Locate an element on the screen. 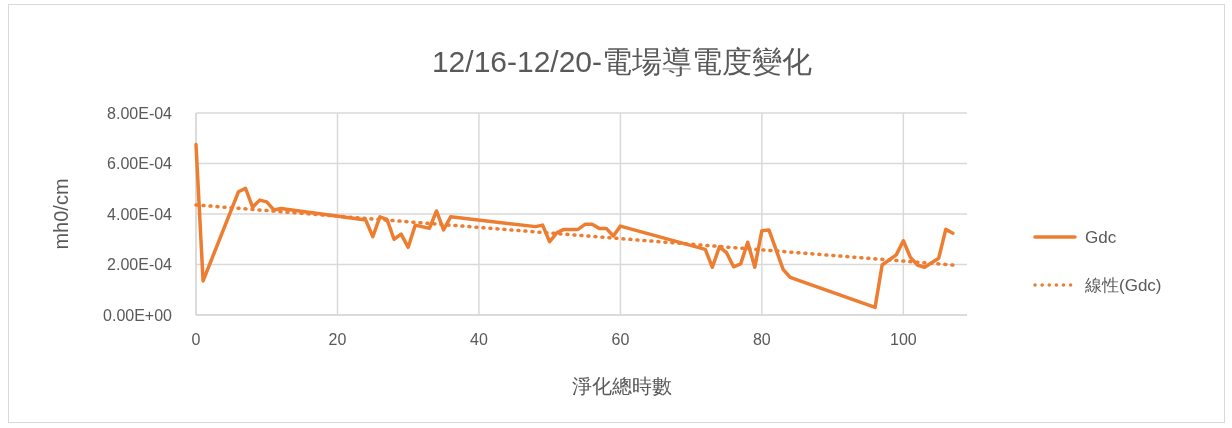 This screenshot has height=428, width=1232. legend-label: 線性(Gdc) is located at coordinates (1123, 285).